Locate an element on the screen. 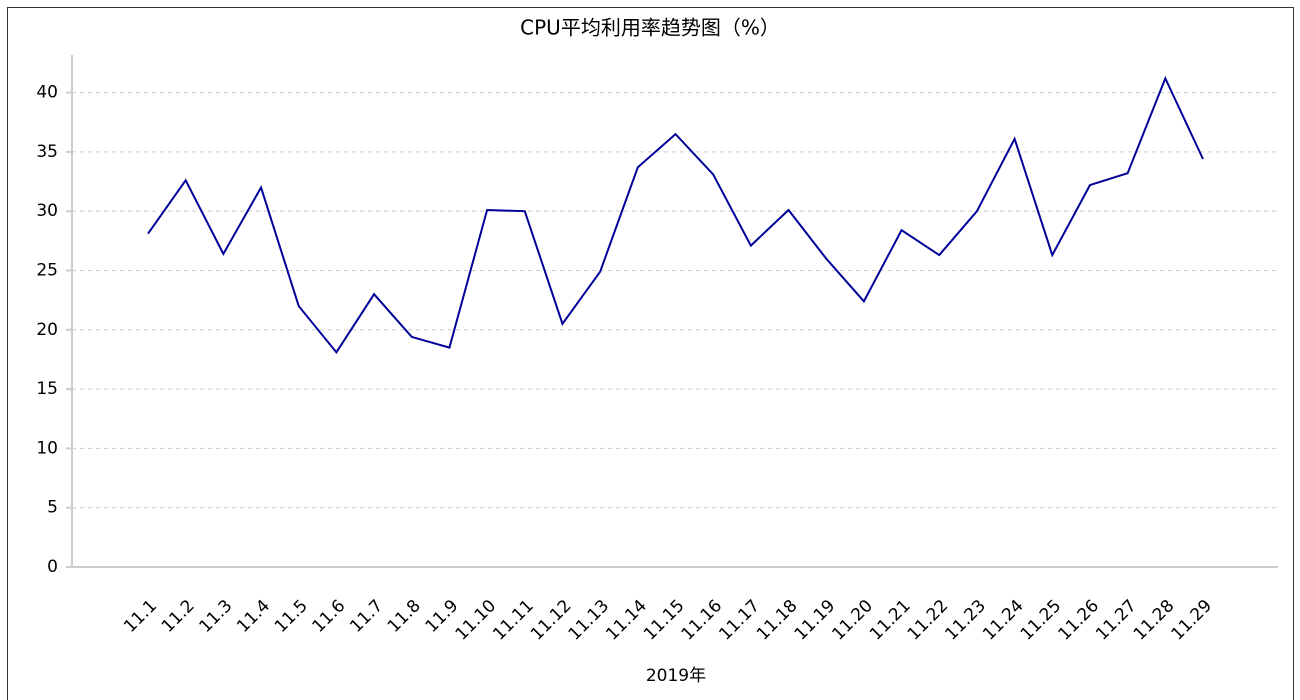  x-tick-label: 11.2 is located at coordinates (178, 616).